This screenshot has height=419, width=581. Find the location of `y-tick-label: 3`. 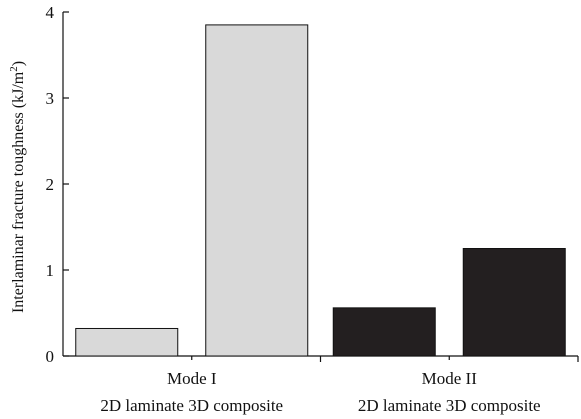

y-tick-label: 3 is located at coordinates (50, 98).